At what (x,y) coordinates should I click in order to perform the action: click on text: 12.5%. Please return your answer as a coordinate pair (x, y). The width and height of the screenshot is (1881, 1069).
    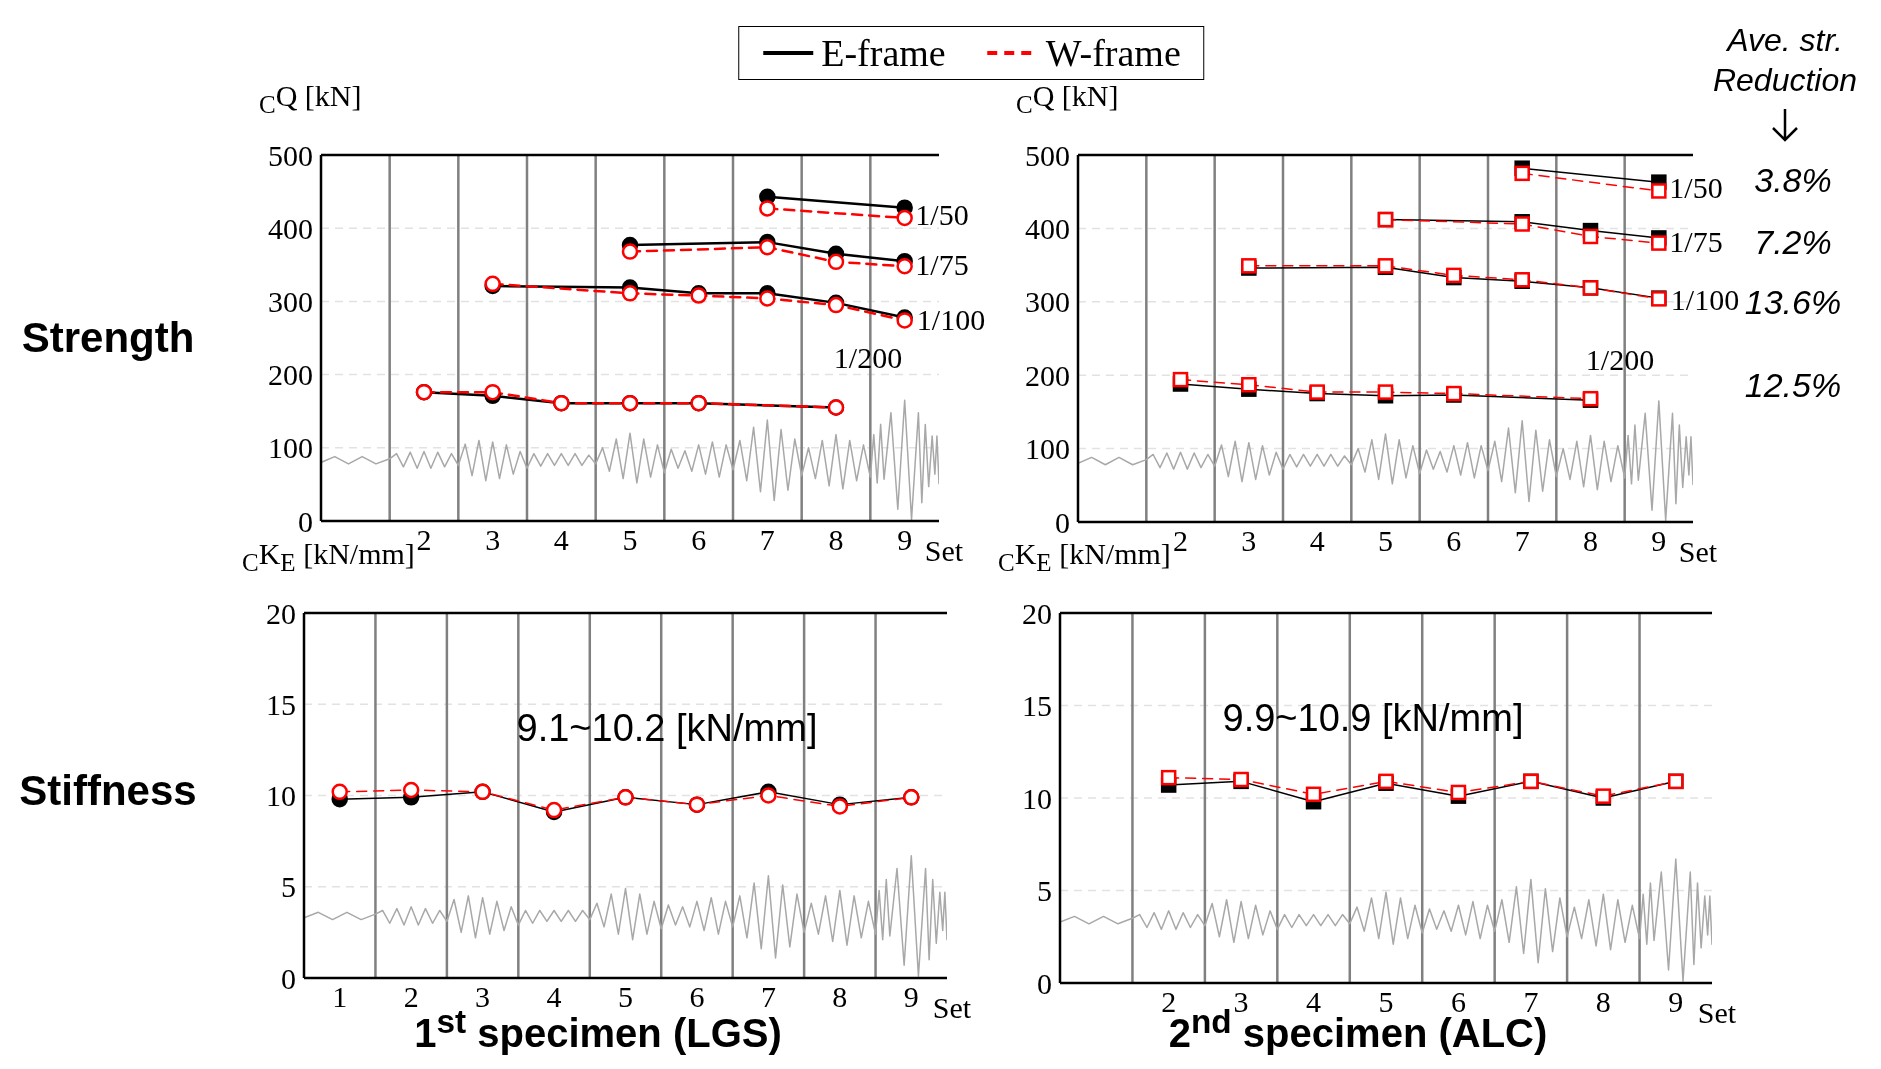
    Looking at the image, I should click on (1793, 384).